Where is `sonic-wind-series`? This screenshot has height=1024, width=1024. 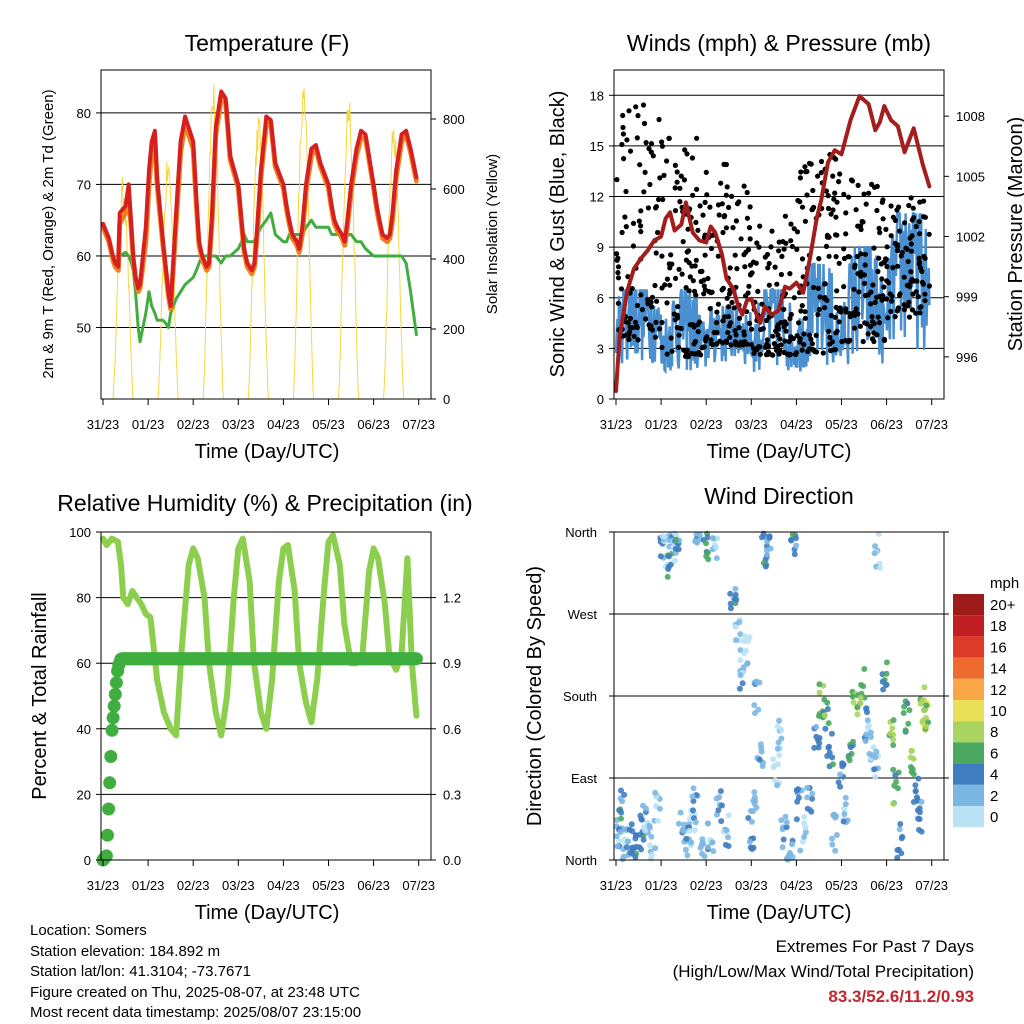 sonic-wind-series is located at coordinates (772, 293).